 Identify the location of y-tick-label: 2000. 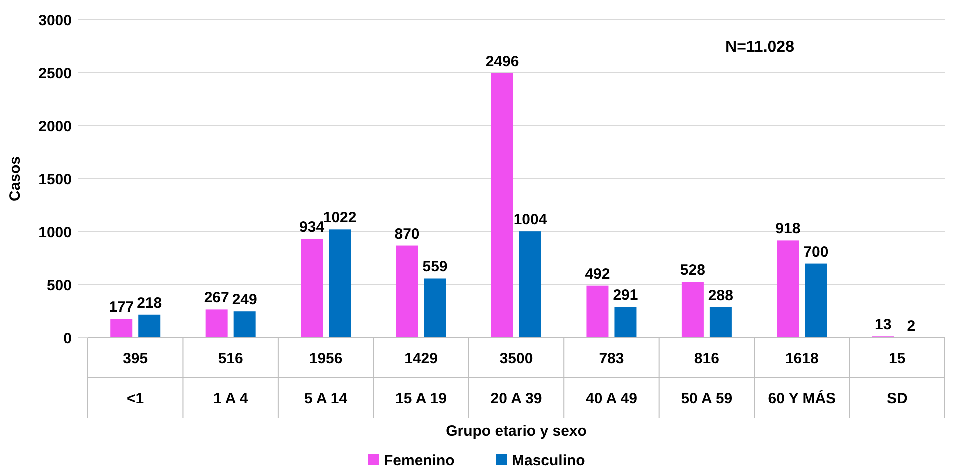
(55, 127).